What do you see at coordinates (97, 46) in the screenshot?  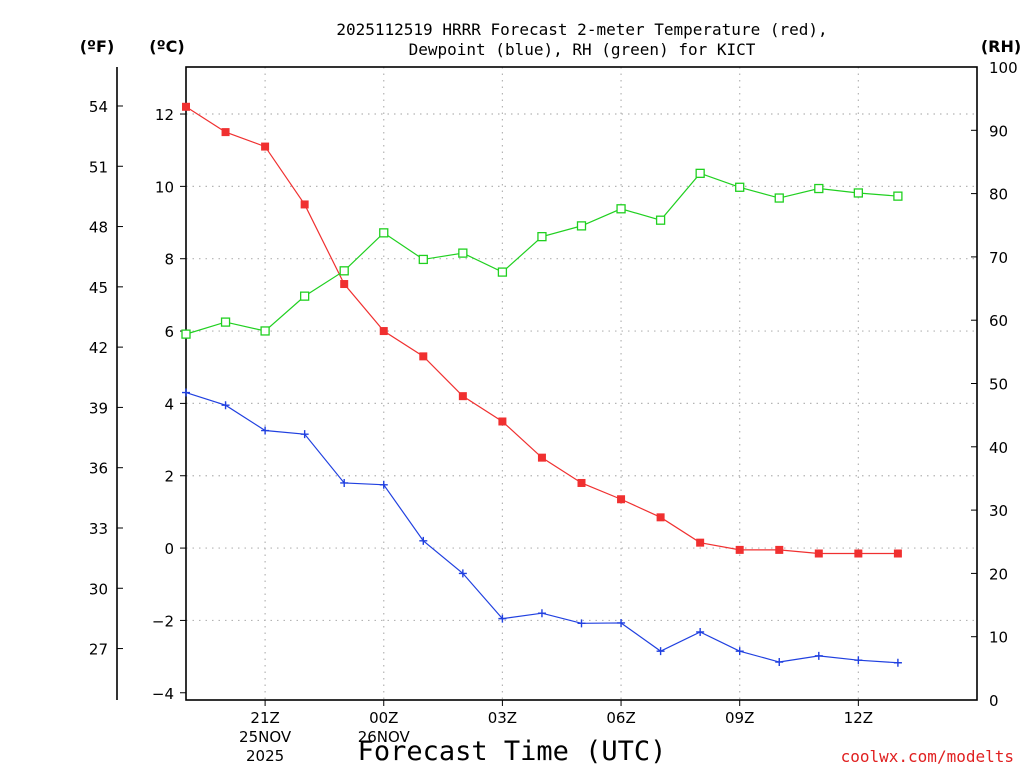 I see `fahrenheit-unit-label: (ºF)` at bounding box center [97, 46].